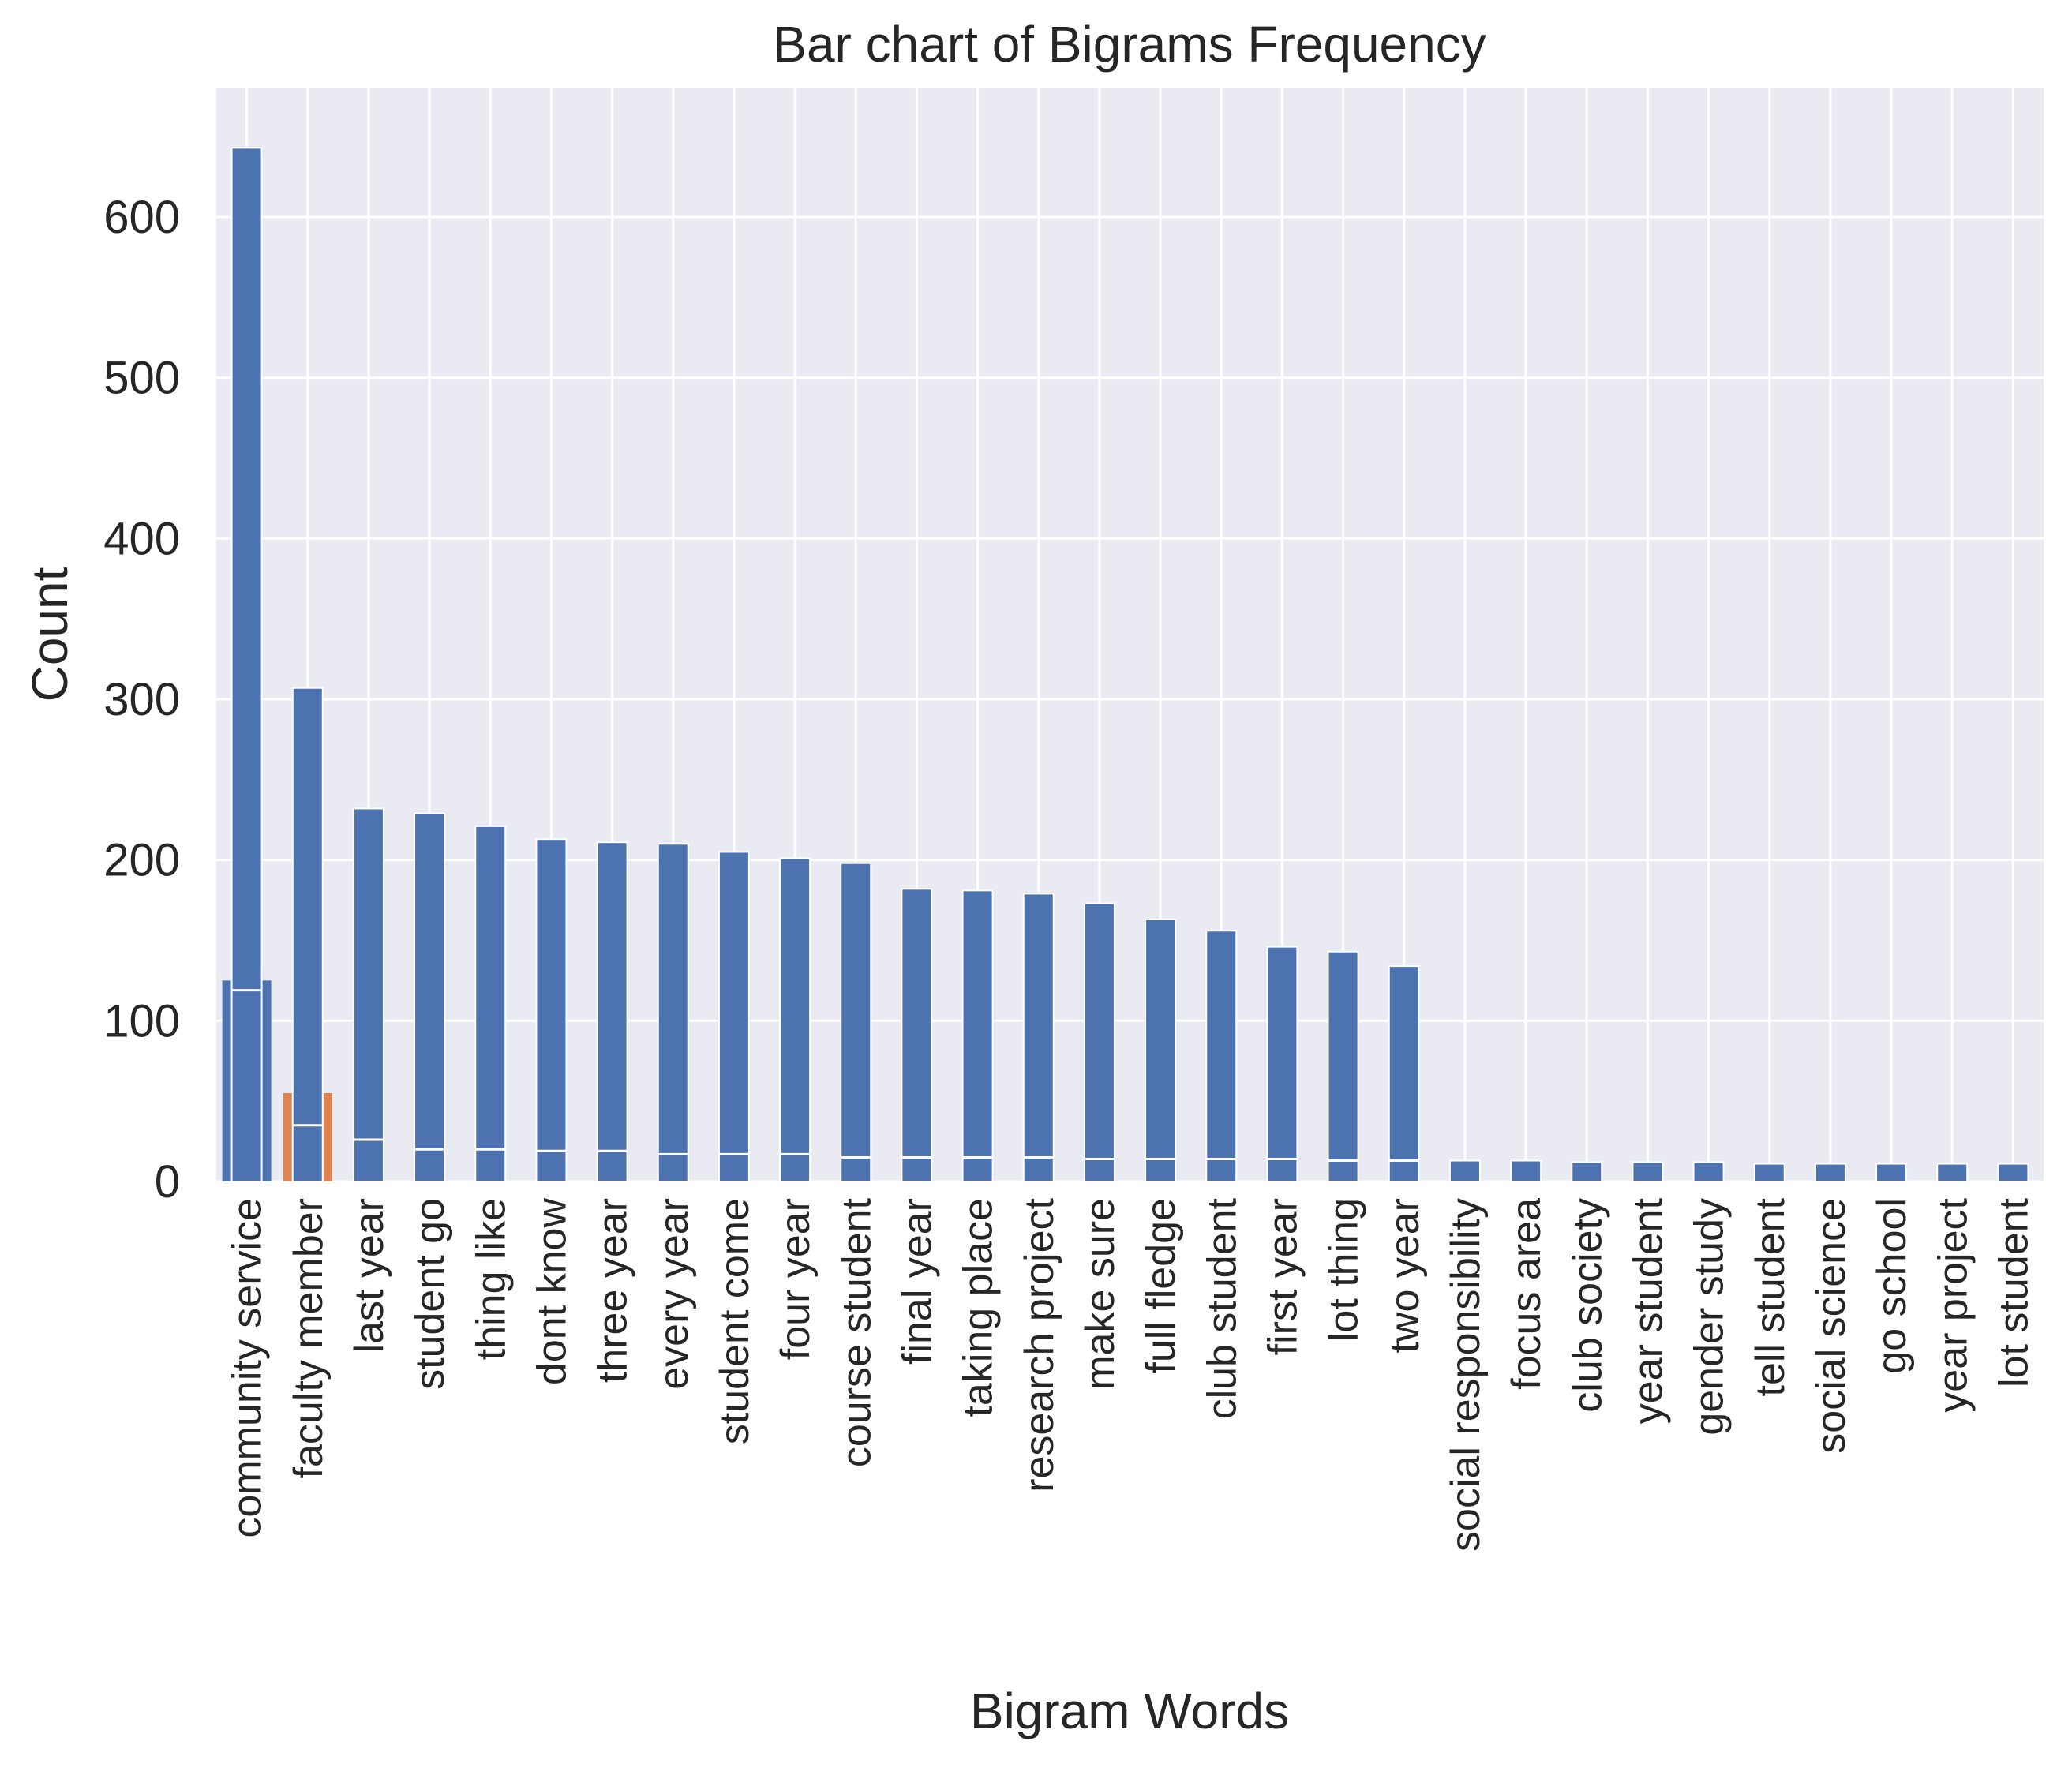  Describe the element at coordinates (141, 538) in the screenshot. I see `y-tick-label: 400` at that location.